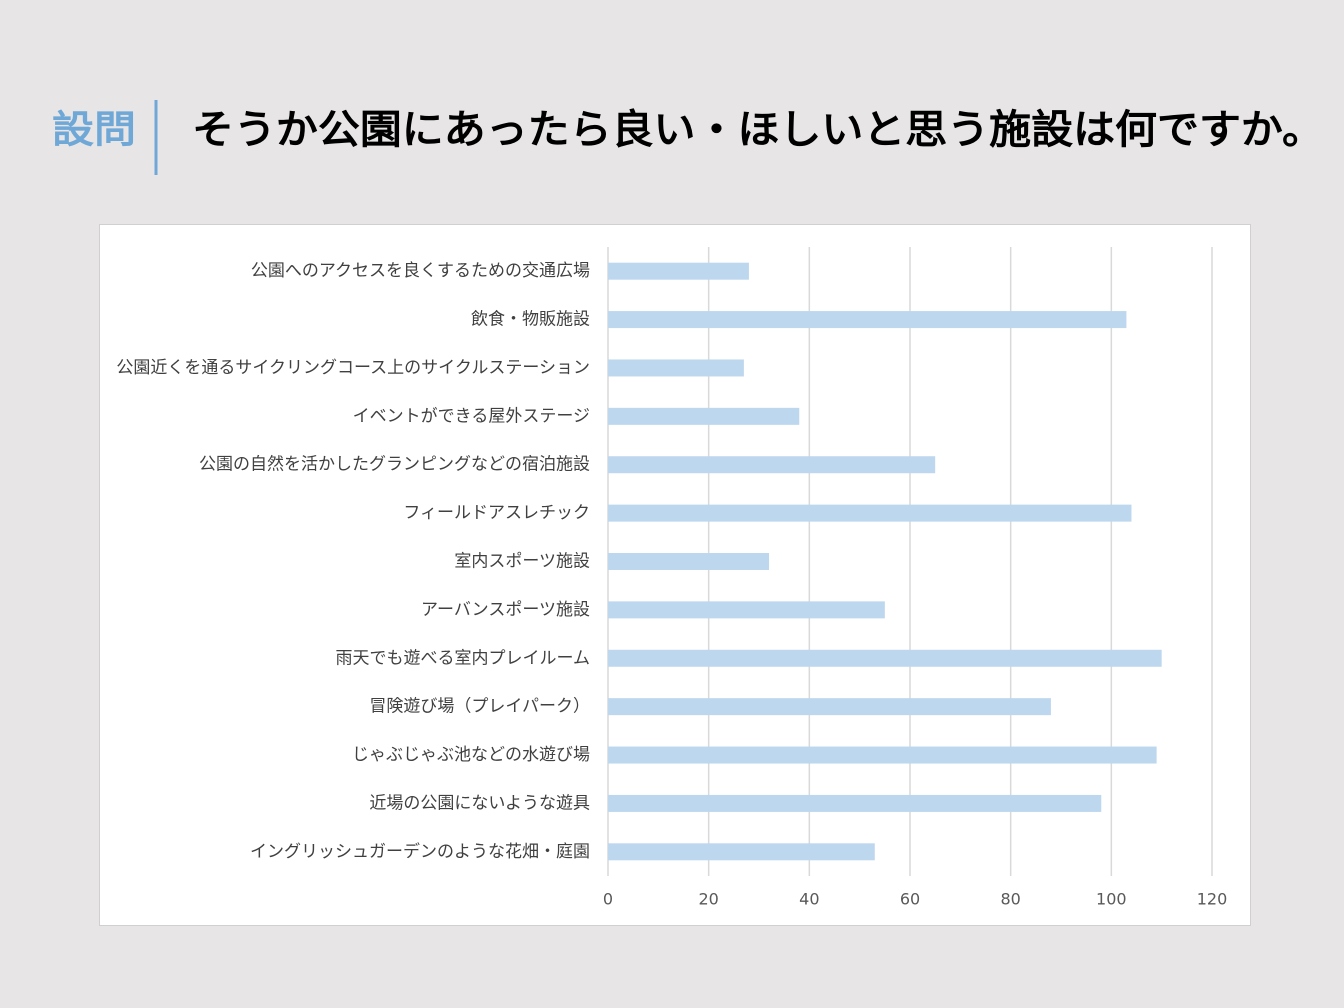 This screenshot has width=1344, height=1008. What do you see at coordinates (471, 755) in the screenshot?
I see `y-tick-label: じゃぶじゃぶ池などの水遊び場` at bounding box center [471, 755].